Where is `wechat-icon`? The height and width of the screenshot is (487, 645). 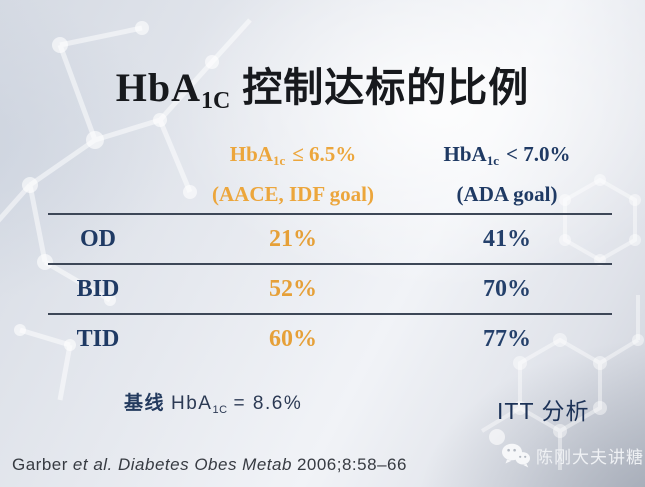
wechat-icon is located at coordinates (516, 455).